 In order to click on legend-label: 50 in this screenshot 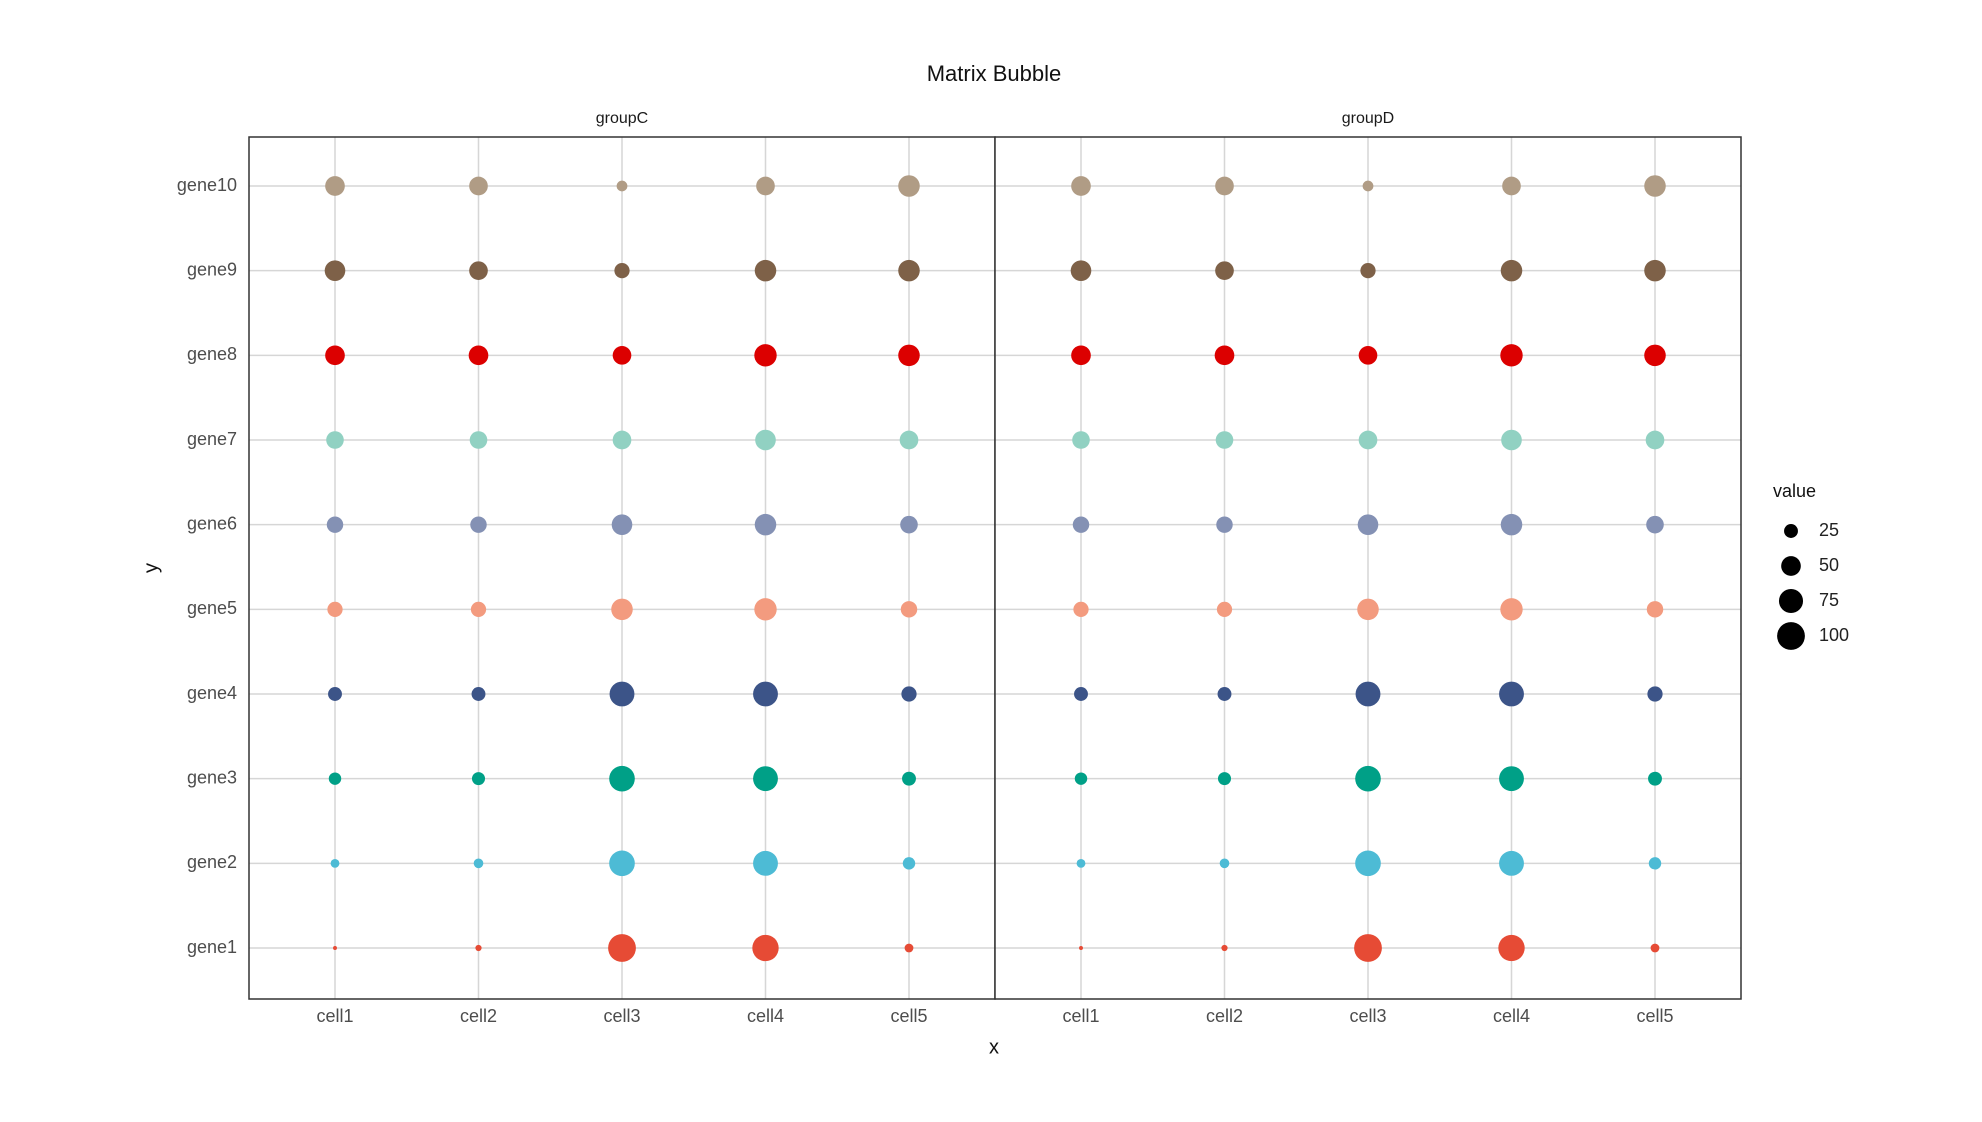, I will do `click(1829, 565)`.